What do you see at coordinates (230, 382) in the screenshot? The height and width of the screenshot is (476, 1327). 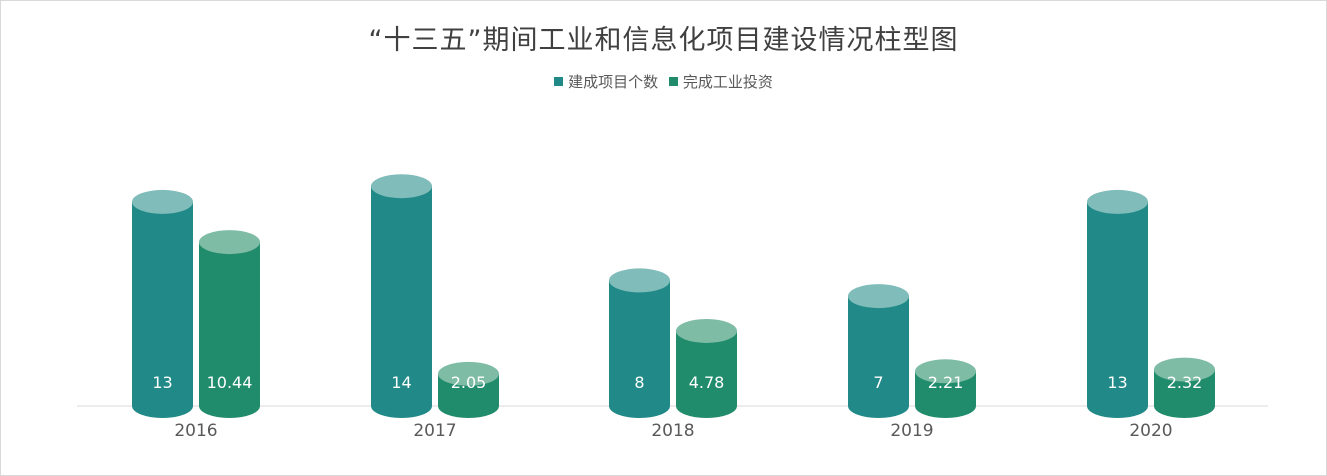 I see `data-label-investment-2016: 10.44` at bounding box center [230, 382].